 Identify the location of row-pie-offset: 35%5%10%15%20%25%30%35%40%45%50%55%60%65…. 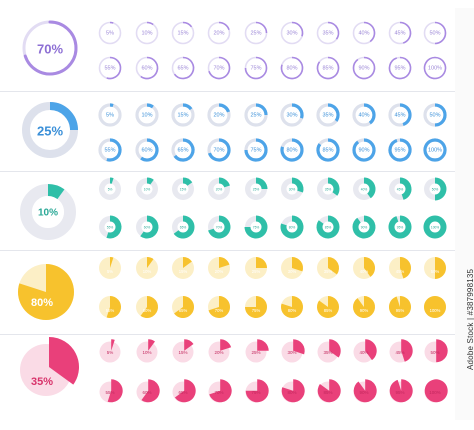
(234, 370).